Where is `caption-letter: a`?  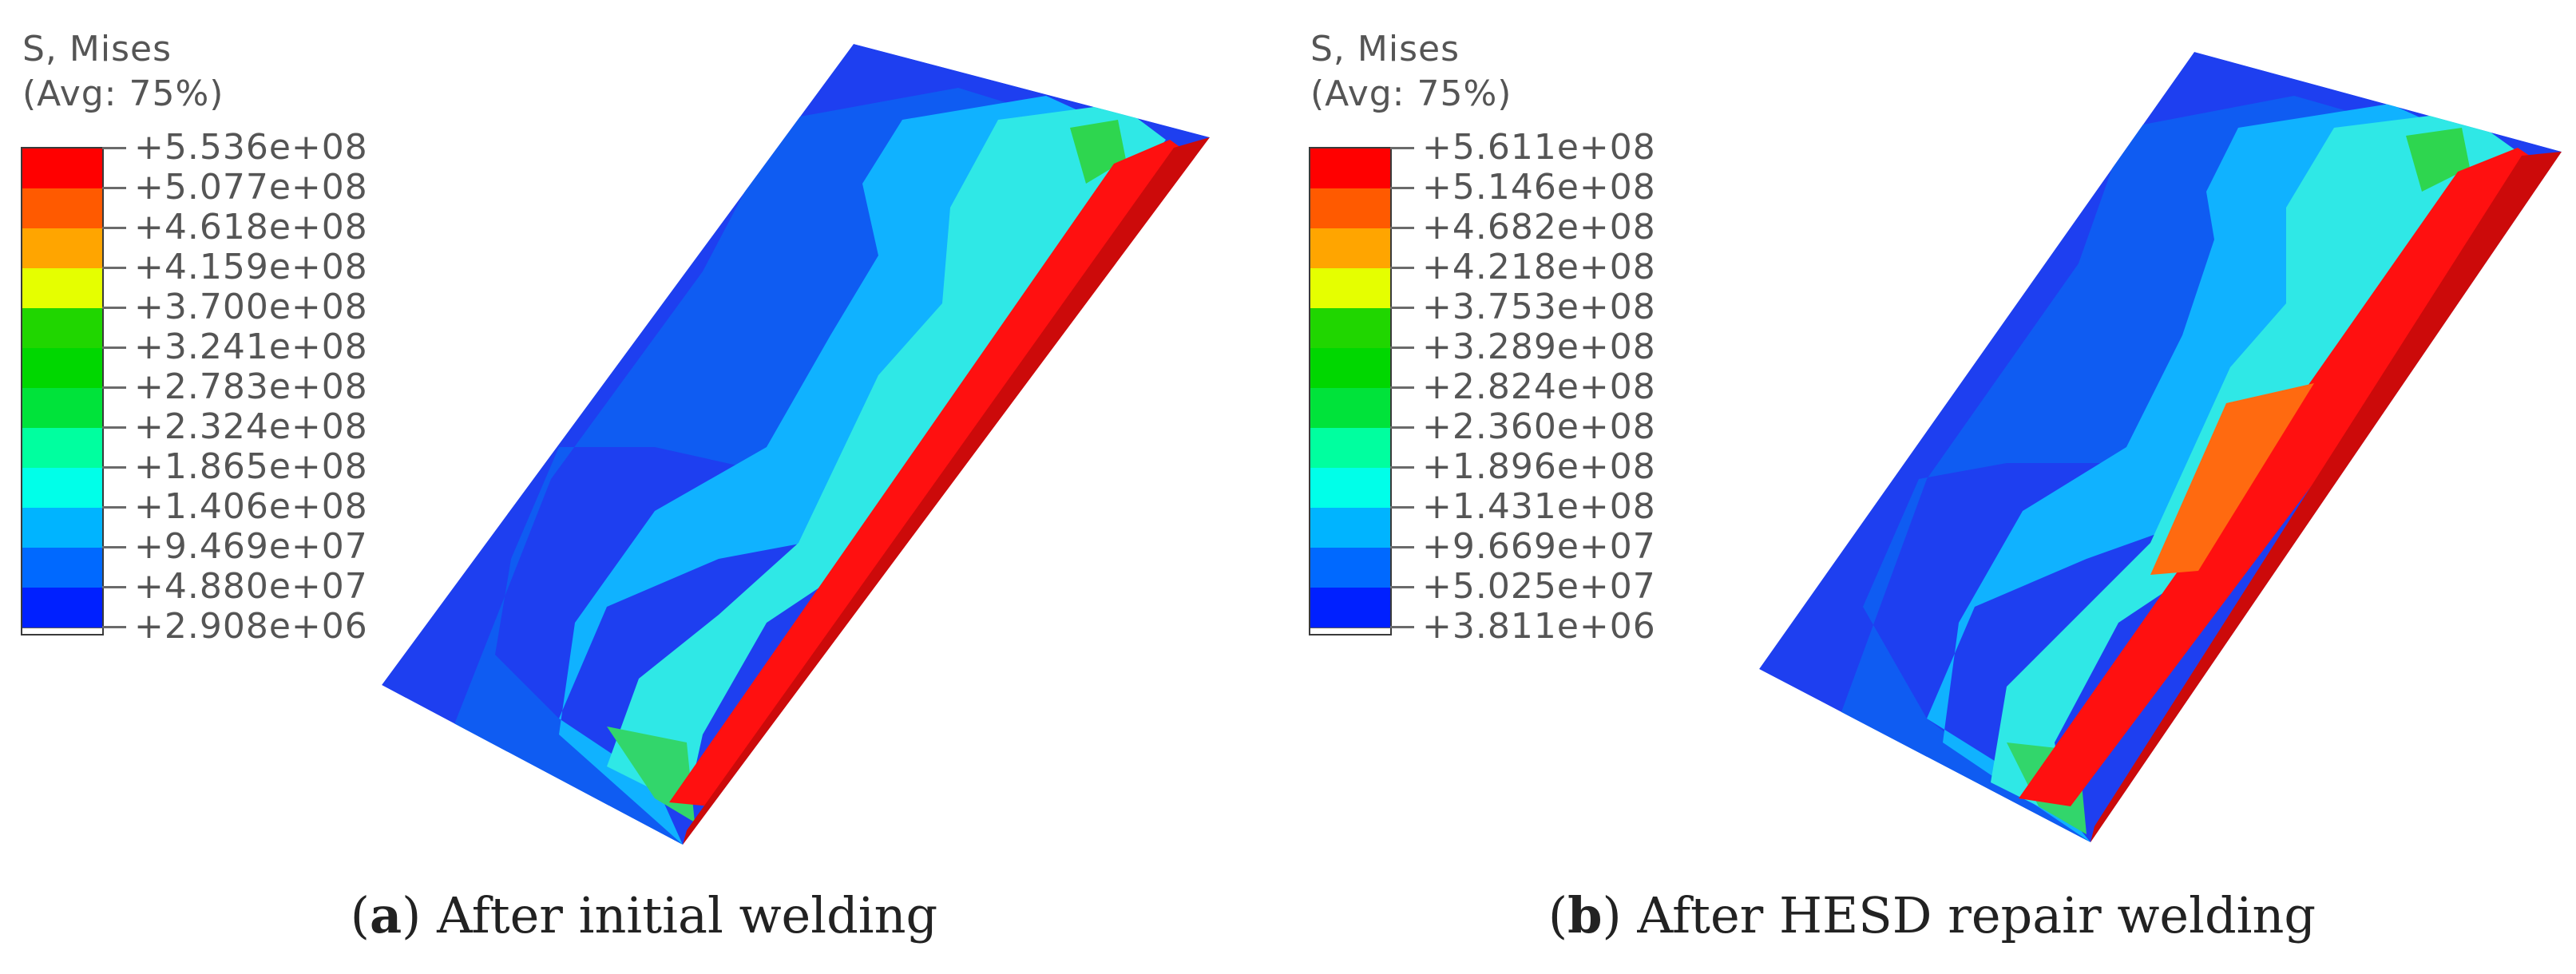 caption-letter: a is located at coordinates (385, 915).